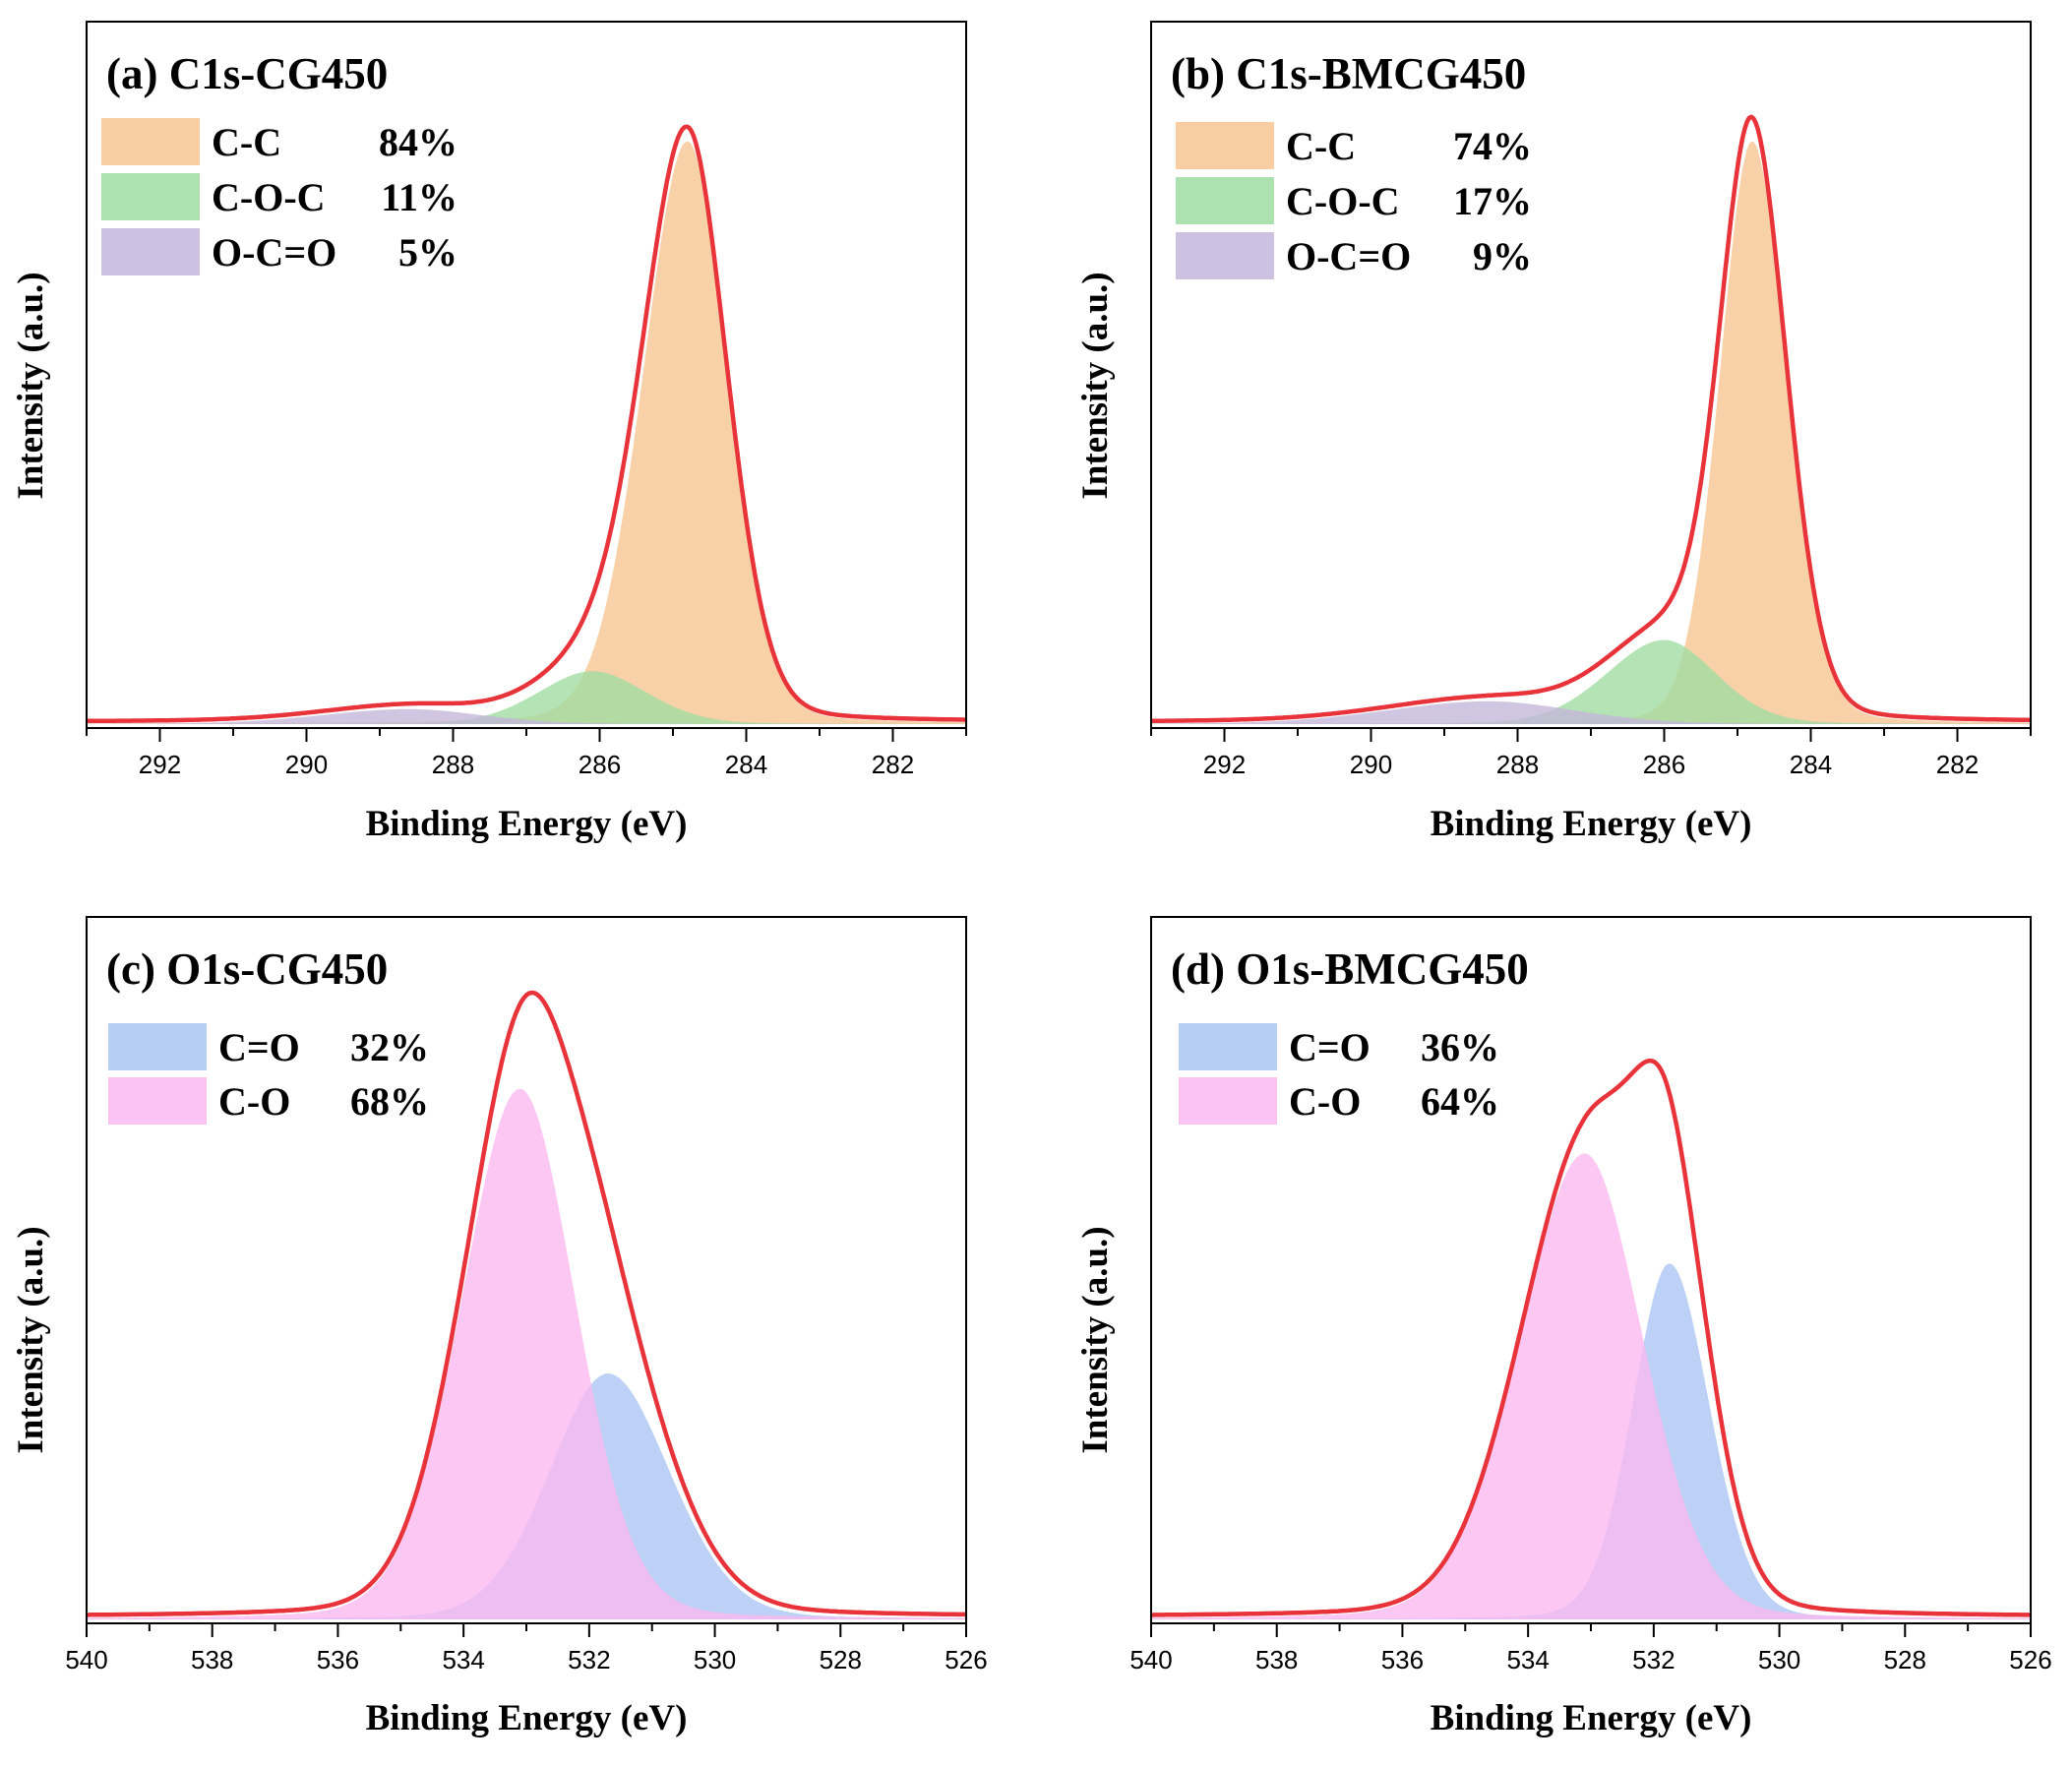  What do you see at coordinates (2030, 1660) in the screenshot?
I see `panel-d-x-tick-label: 526` at bounding box center [2030, 1660].